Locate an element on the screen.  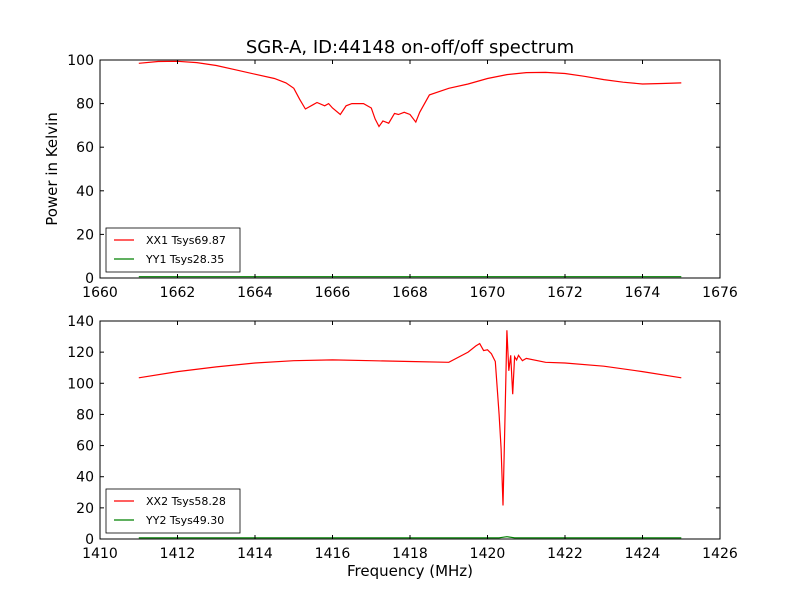
legend-label: YY1 Tsys28.35 is located at coordinates (184, 259).